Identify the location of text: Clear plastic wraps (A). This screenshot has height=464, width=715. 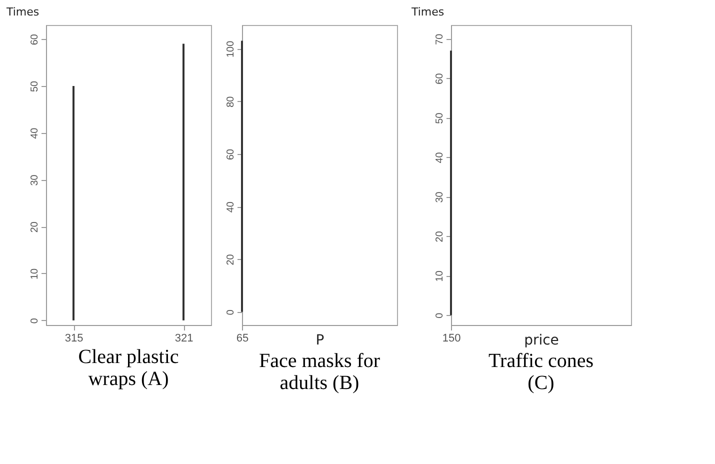
(128, 368).